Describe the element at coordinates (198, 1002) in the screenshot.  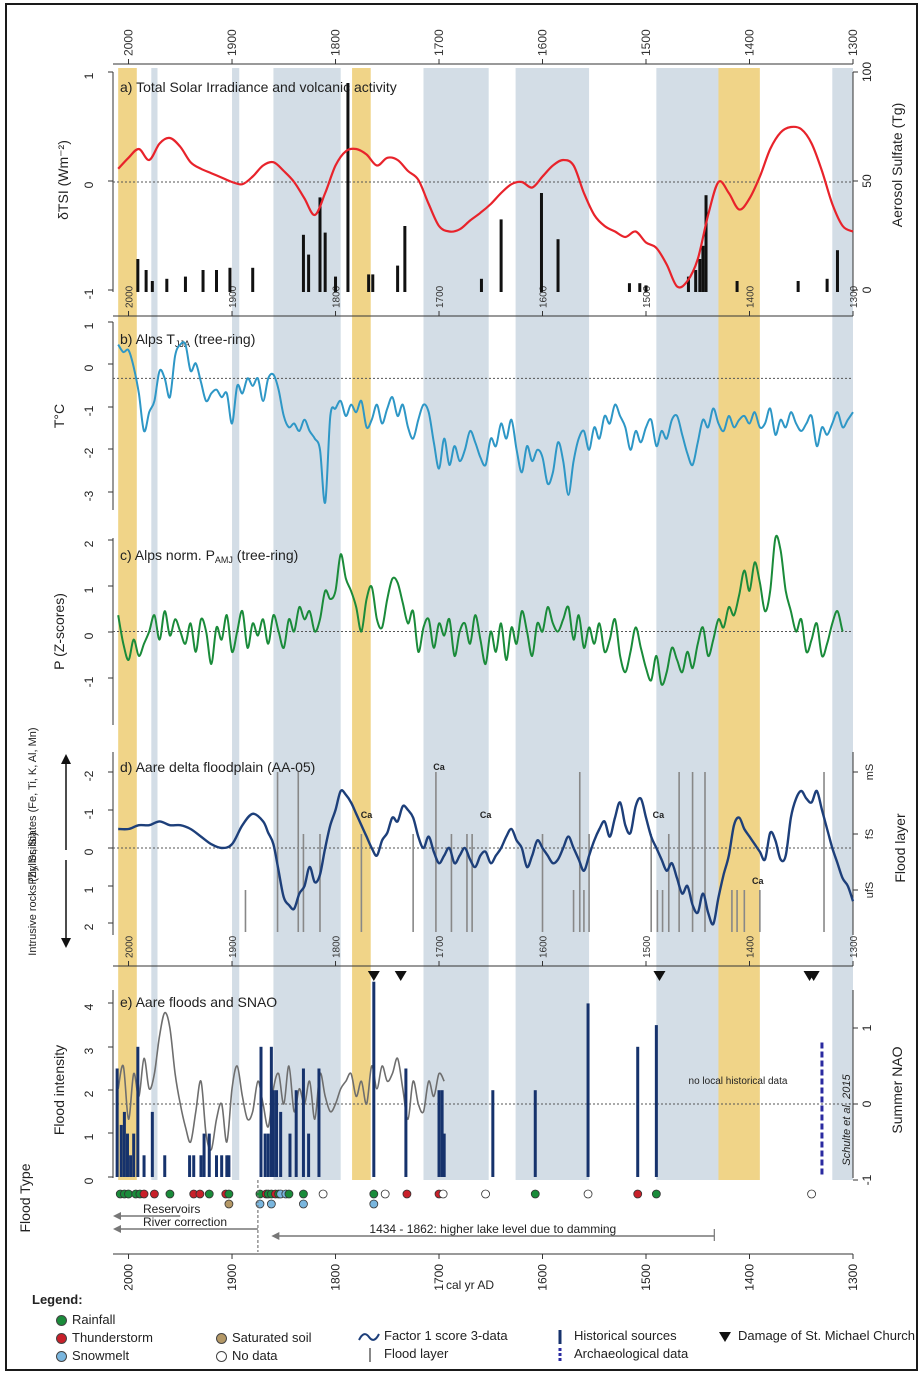
I see `panel-e-title: e) Aare floods and SNAO` at that location.